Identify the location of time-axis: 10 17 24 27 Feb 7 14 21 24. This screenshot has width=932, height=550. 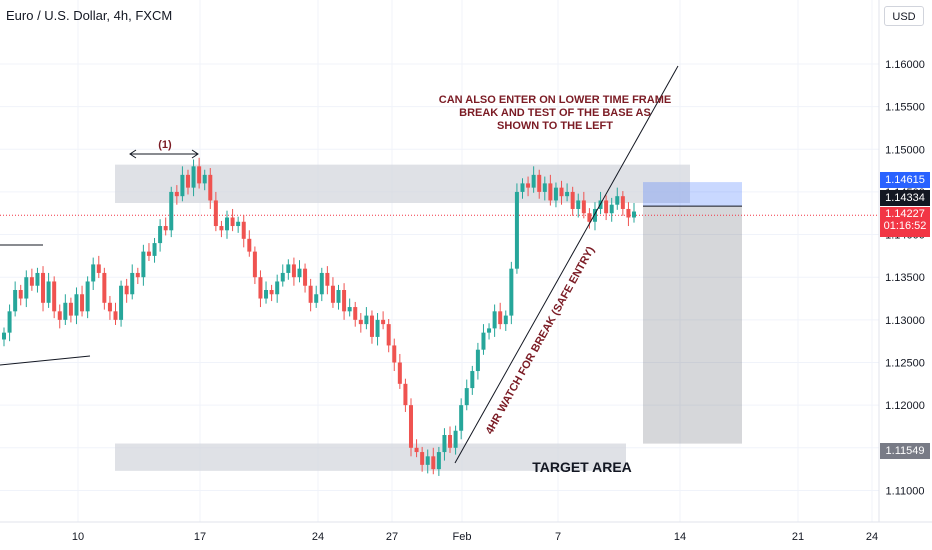
(475, 537).